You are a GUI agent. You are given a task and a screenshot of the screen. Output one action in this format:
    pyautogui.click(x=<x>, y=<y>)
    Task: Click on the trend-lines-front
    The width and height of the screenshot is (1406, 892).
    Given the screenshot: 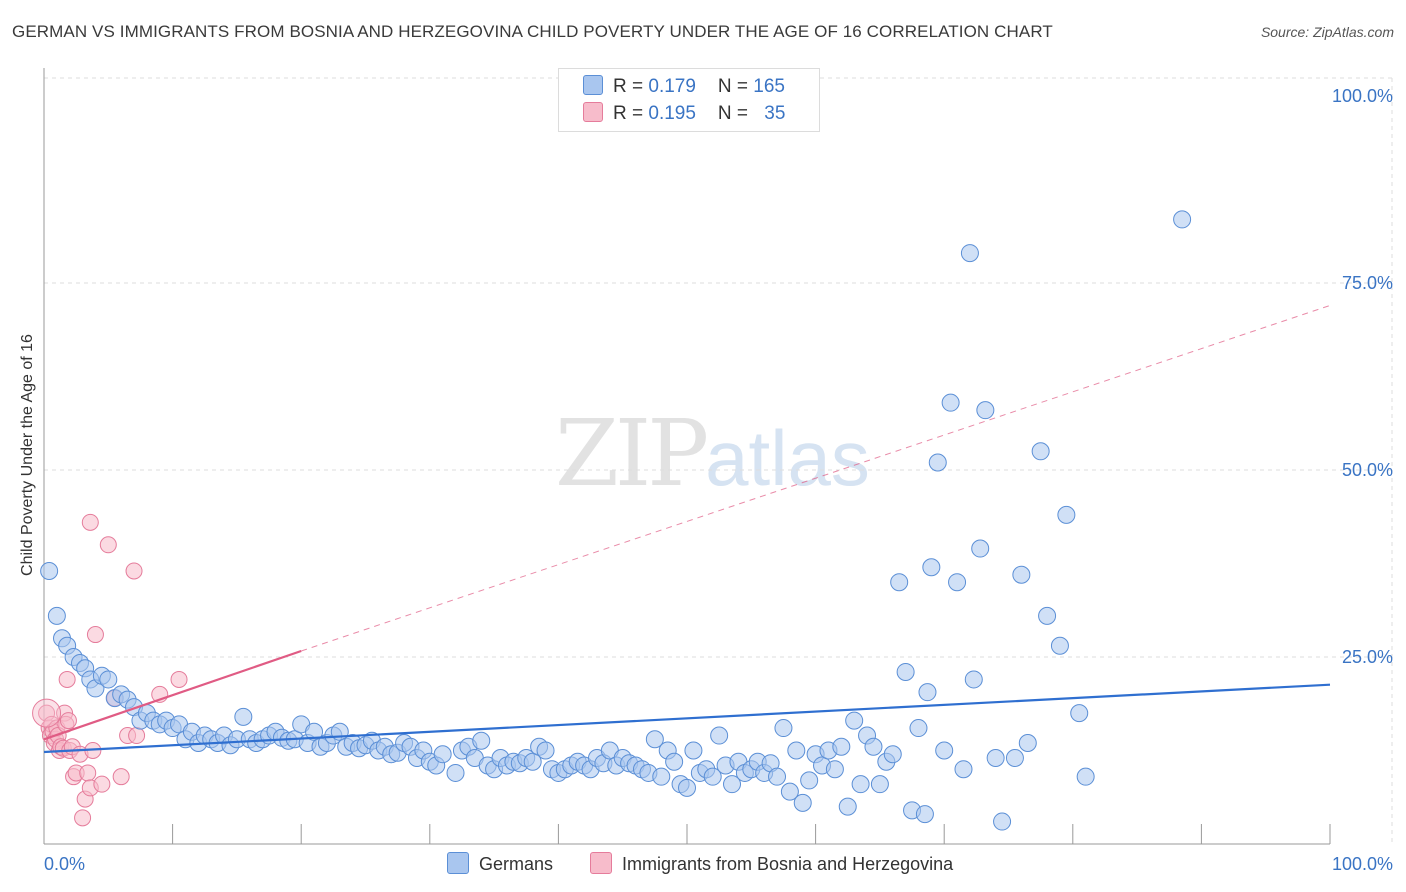 What is the action you would take?
    pyautogui.click(x=687, y=701)
    